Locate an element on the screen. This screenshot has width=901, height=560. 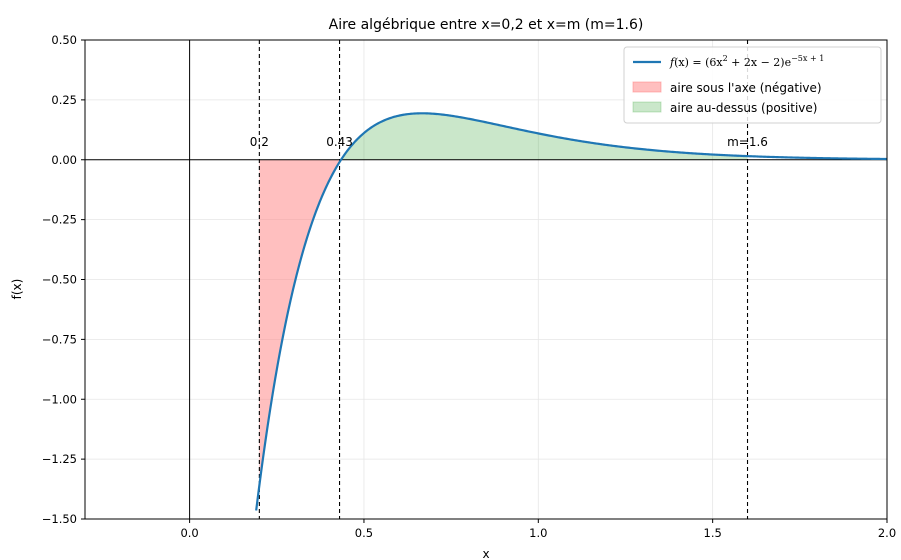
x-ticks: 0.0 0.5 1.0 1.5 2.0 is located at coordinates (538, 529).